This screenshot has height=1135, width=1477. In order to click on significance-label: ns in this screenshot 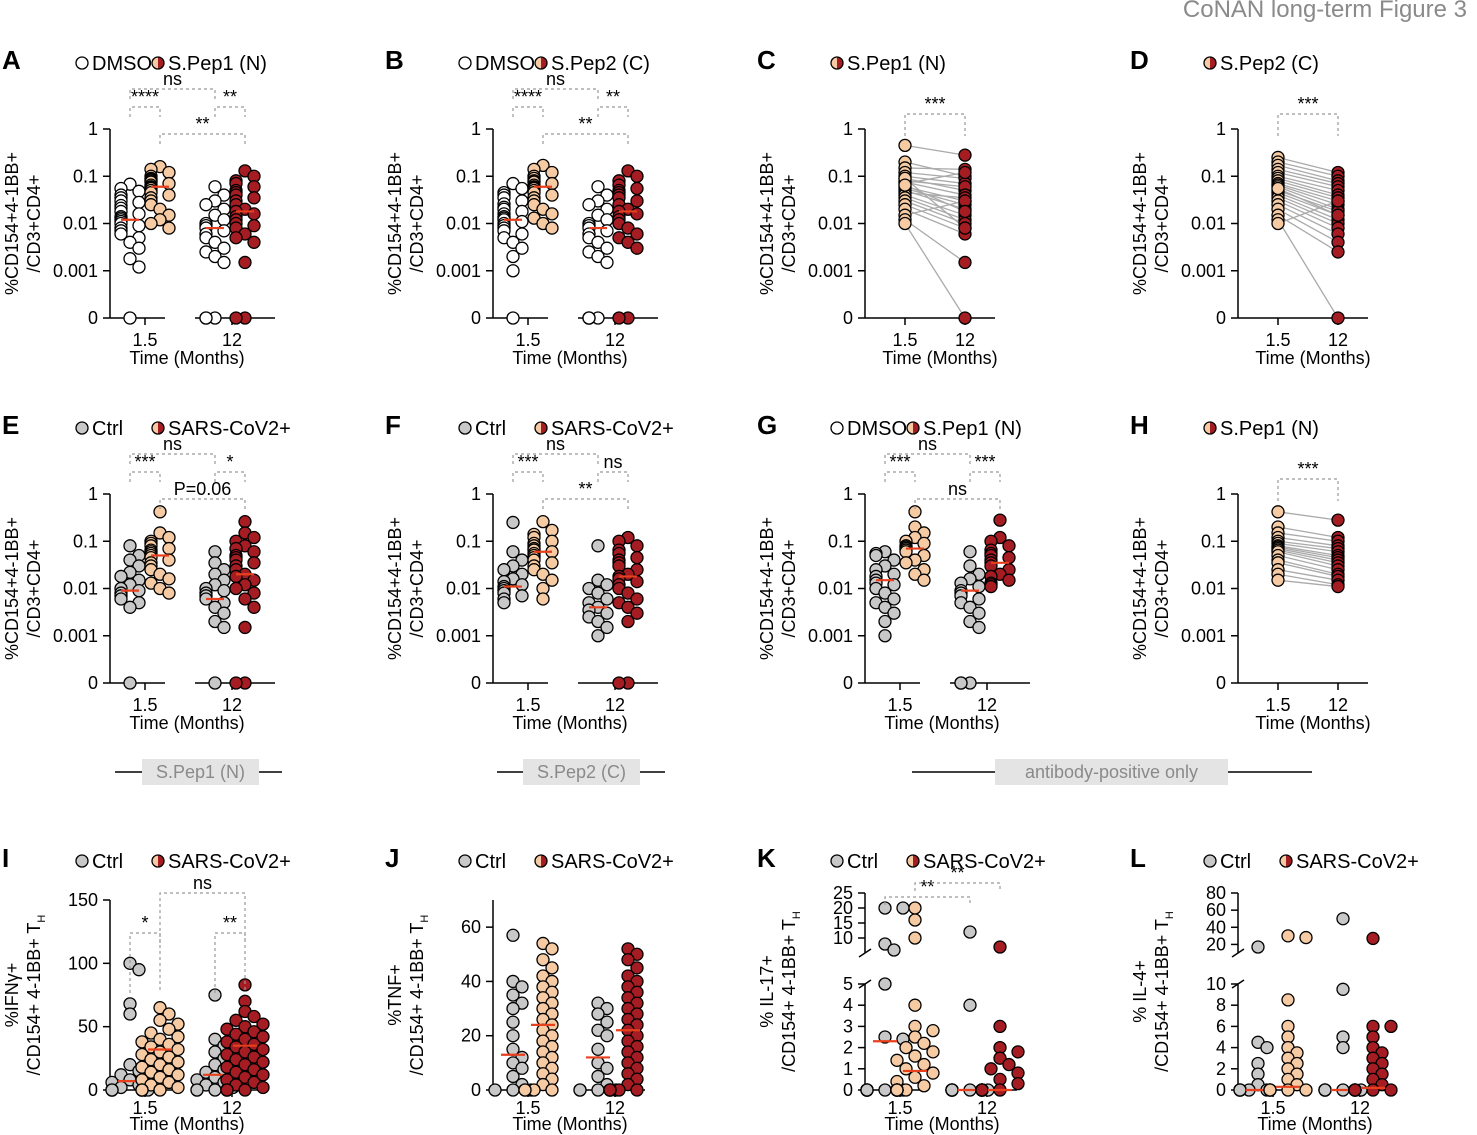, I will do `click(612, 462)`.